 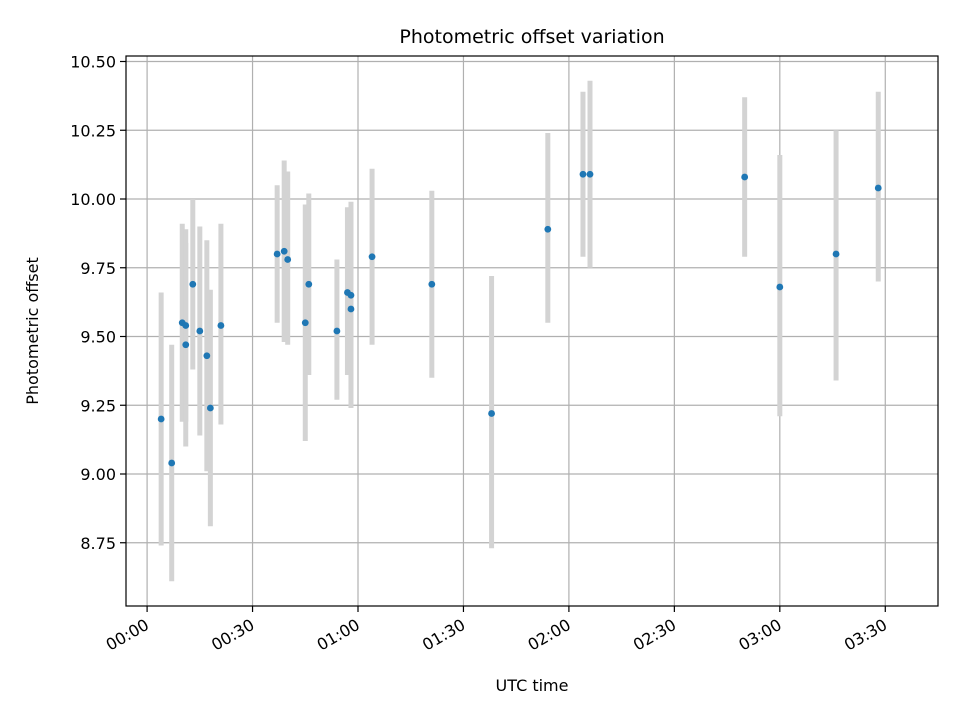 I want to click on chart-title: Photometric offset variation, so click(x=531, y=37).